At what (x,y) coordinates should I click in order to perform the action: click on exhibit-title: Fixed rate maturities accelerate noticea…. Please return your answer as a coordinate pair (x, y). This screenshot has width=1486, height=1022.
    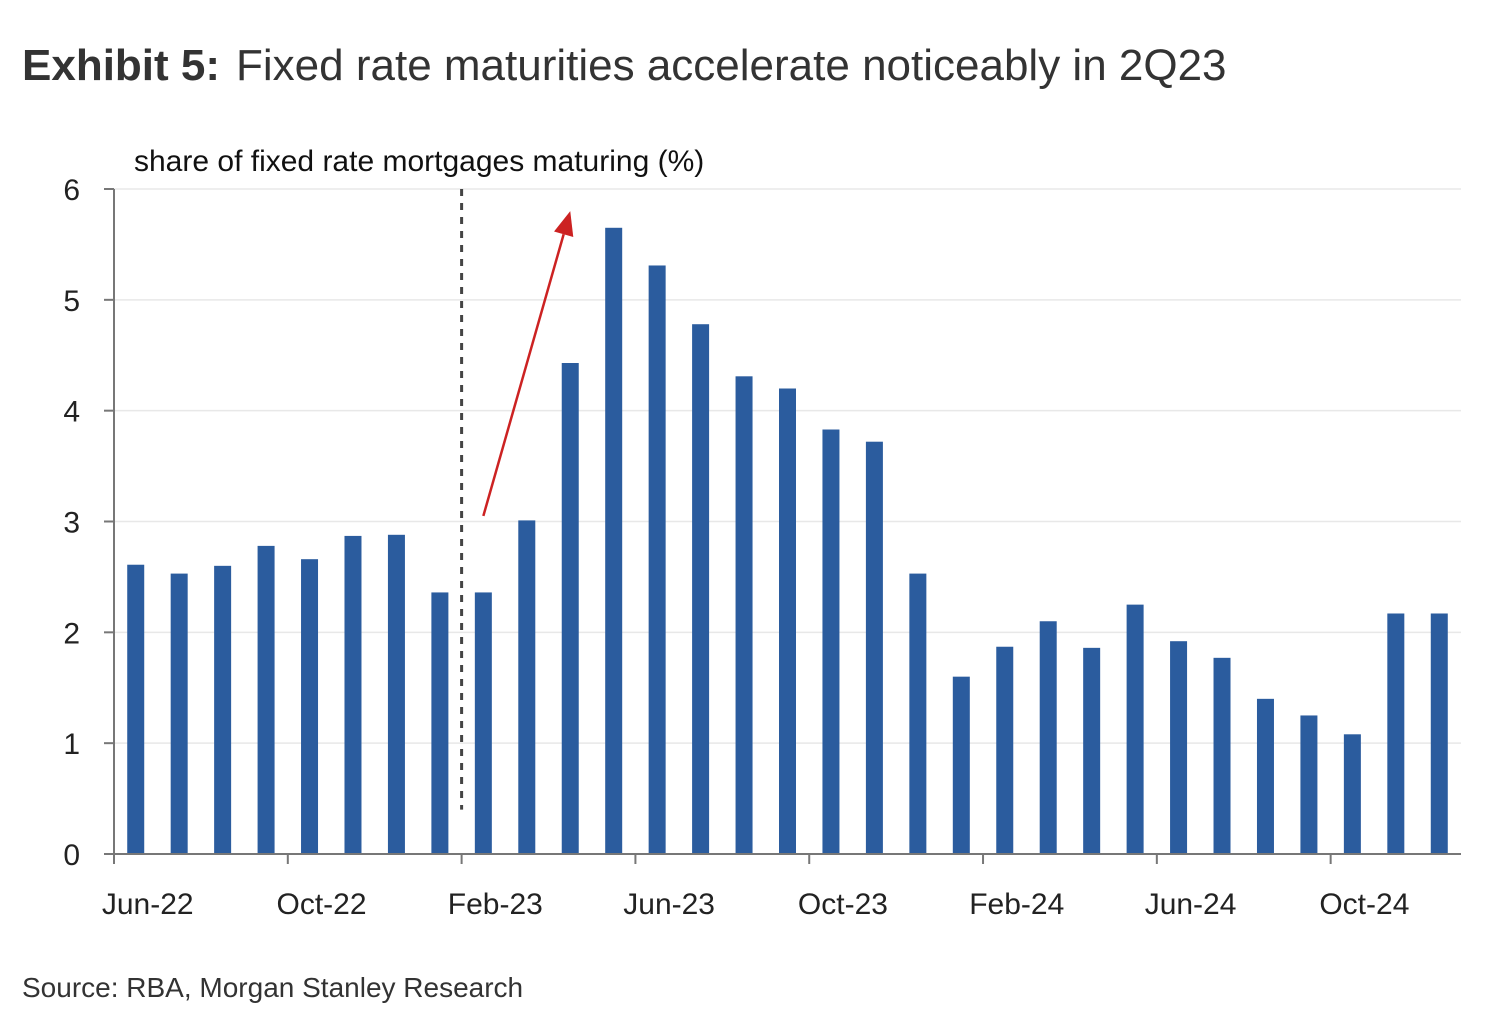
    Looking at the image, I should click on (731, 65).